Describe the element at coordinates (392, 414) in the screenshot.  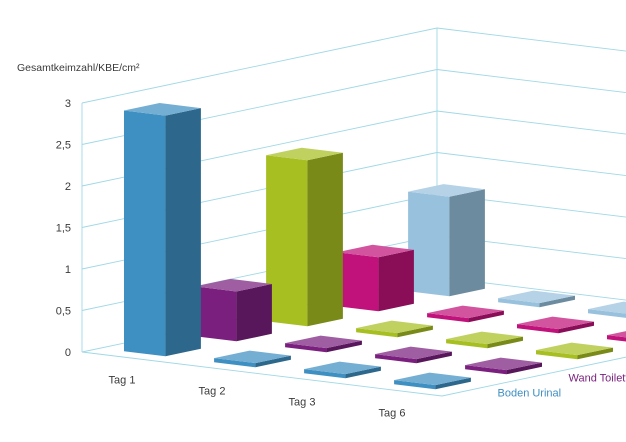
I see `x-tick-label: Tag 6` at that location.